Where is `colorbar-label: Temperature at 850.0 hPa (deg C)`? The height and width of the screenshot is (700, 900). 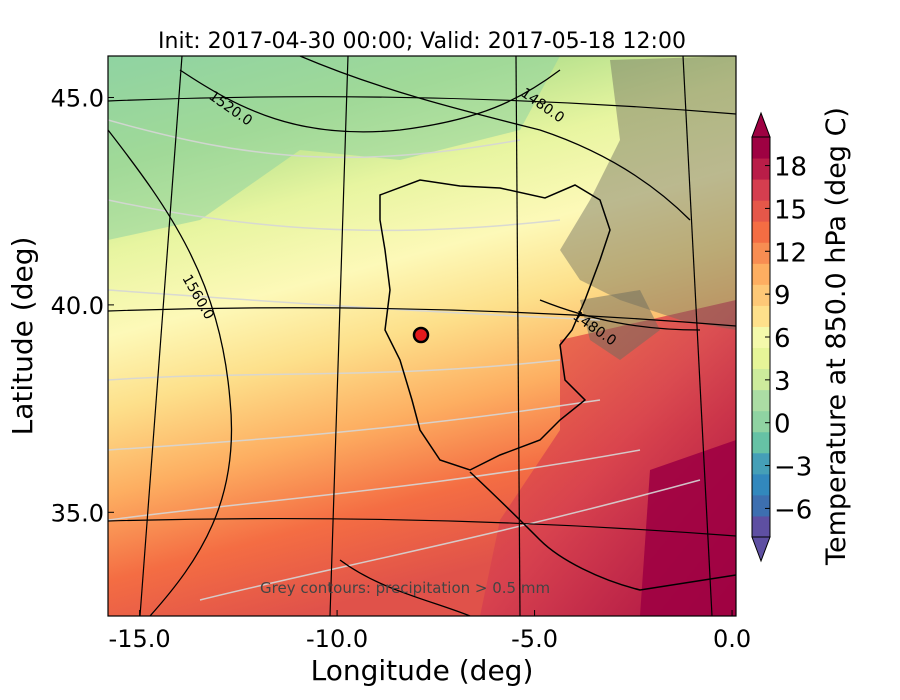
colorbar-label: Temperature at 850.0 hPa (deg C) is located at coordinates (836, 336).